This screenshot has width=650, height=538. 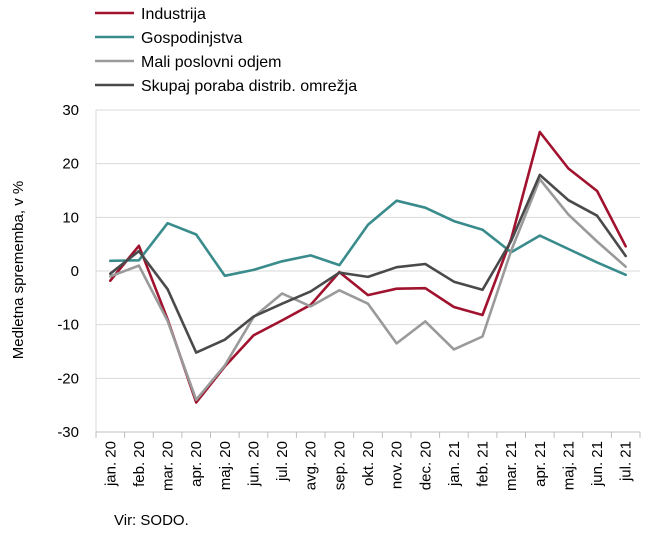 I want to click on legend-label: Skupaj poraba distrib. omrežja, so click(x=249, y=86).